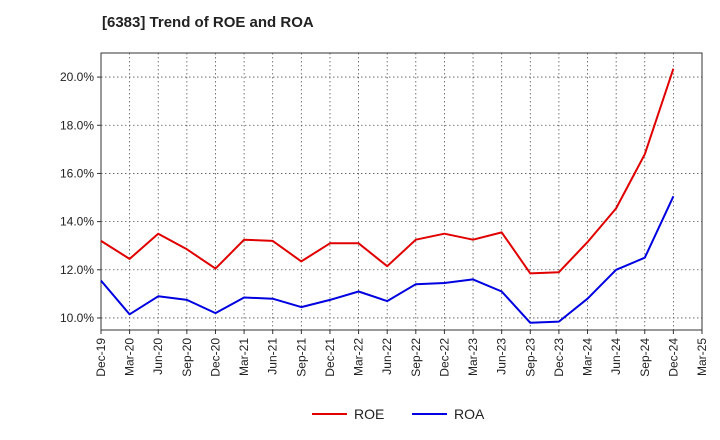 The image size is (720, 440). What do you see at coordinates (215, 357) in the screenshot?
I see `x-tick-label-Dec-20: Dec-20` at bounding box center [215, 357].